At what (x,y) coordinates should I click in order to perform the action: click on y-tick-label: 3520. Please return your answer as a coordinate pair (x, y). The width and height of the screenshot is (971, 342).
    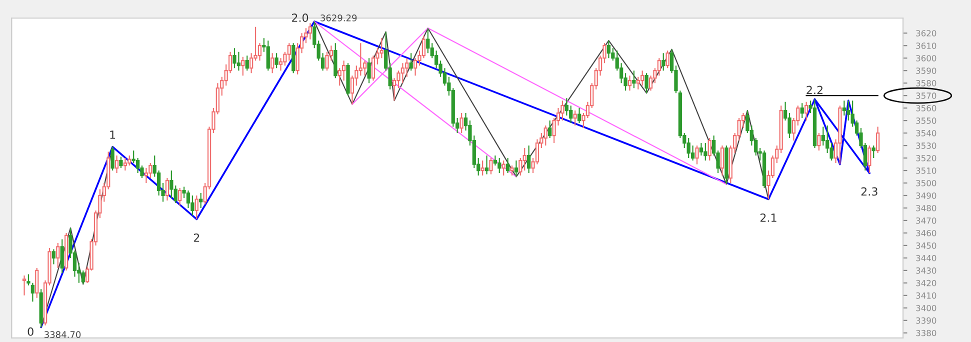
    Looking at the image, I should click on (926, 158).